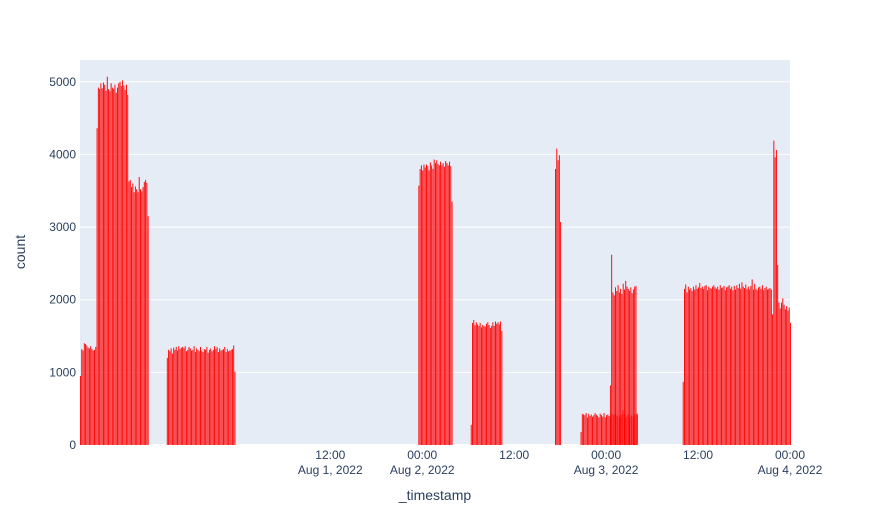  Describe the element at coordinates (422, 455) in the screenshot. I see `x-tick-label: 00:00` at that location.